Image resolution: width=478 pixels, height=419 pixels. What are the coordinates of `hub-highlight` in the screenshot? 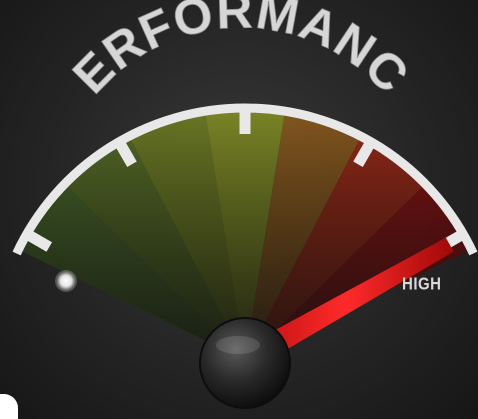 It's located at (238, 345).